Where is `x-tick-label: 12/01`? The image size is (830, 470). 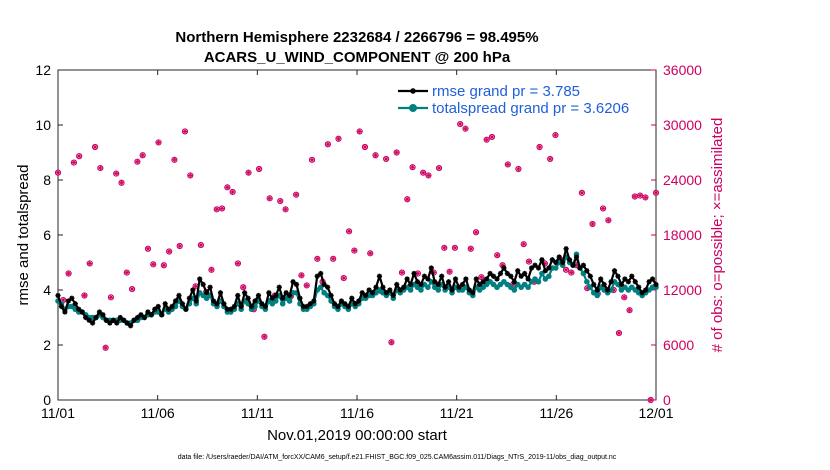 x-tick-label: 12/01 is located at coordinates (655, 413).